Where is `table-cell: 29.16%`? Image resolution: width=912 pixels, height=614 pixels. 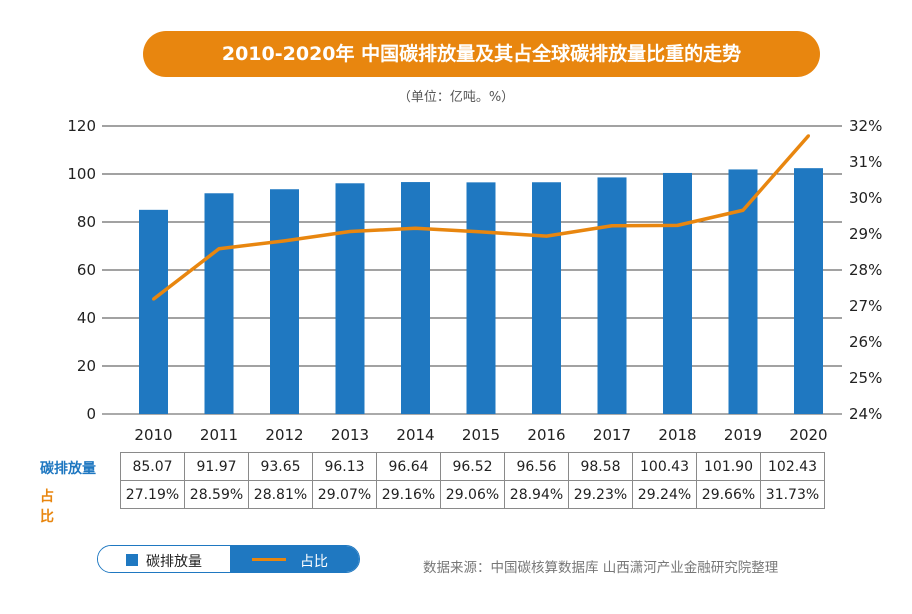 table-cell: 29.16% is located at coordinates (408, 494).